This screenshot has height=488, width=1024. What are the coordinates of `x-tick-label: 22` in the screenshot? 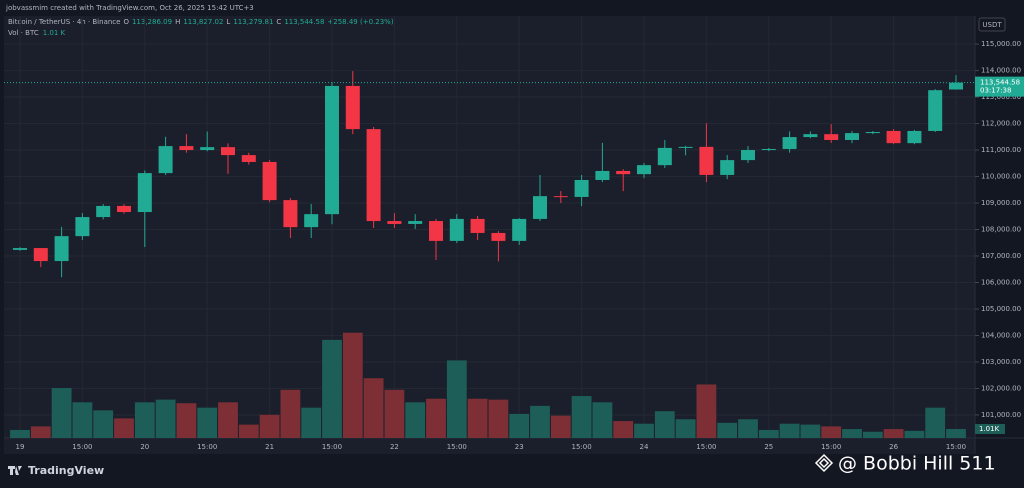 It's located at (394, 447).